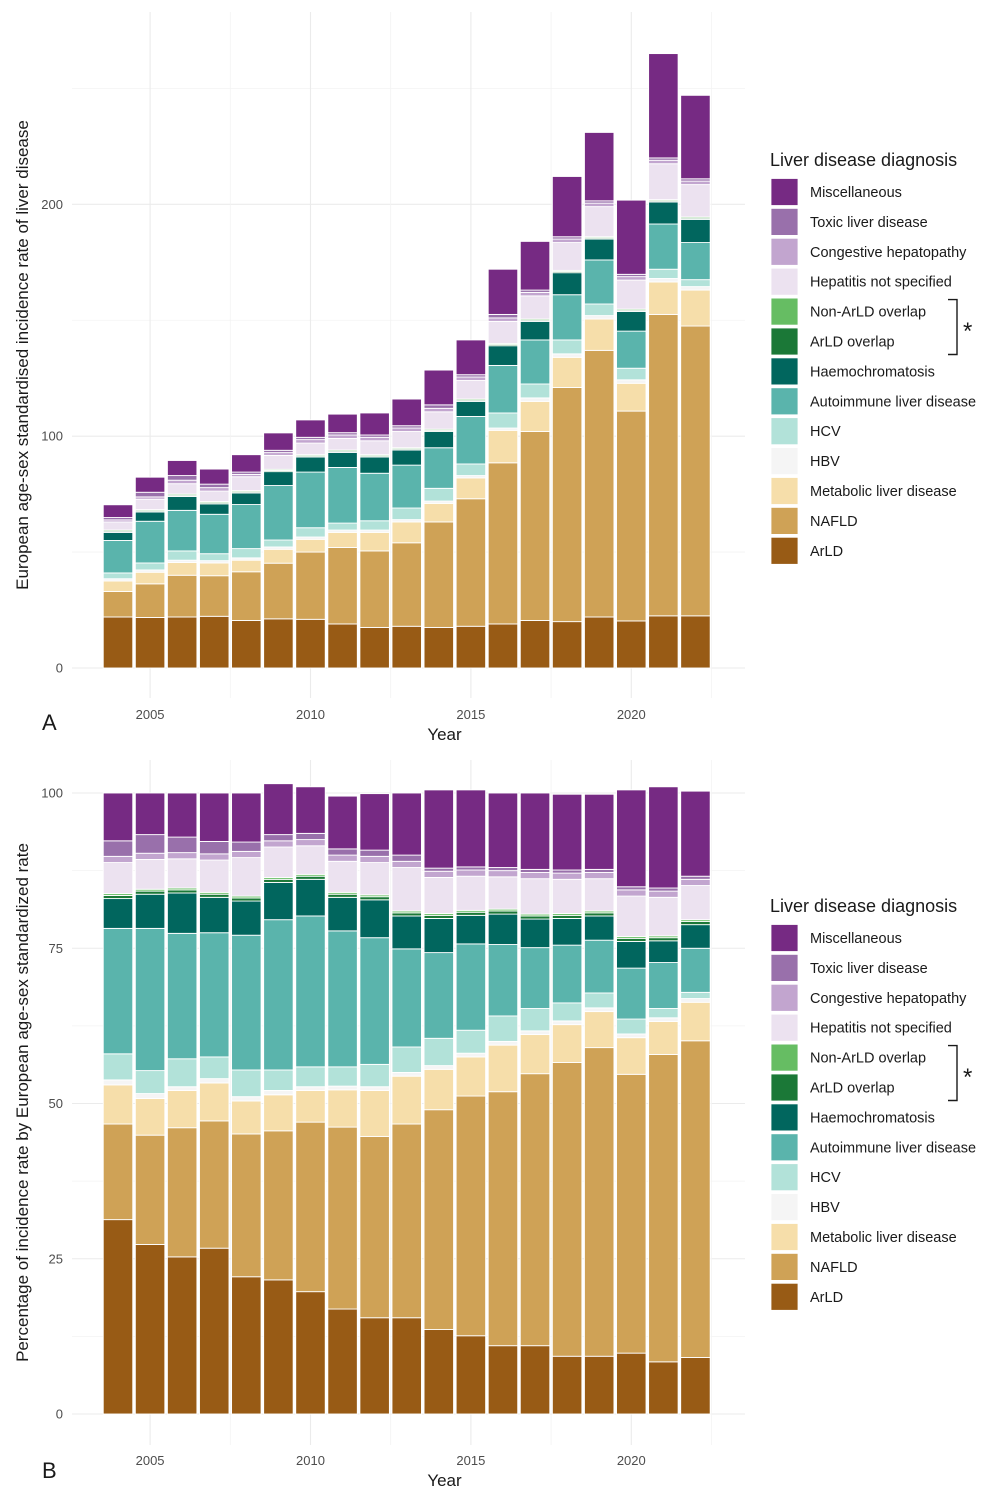 The image size is (1000, 1503). I want to click on bar-segment-nafld-2013, so click(406, 584).